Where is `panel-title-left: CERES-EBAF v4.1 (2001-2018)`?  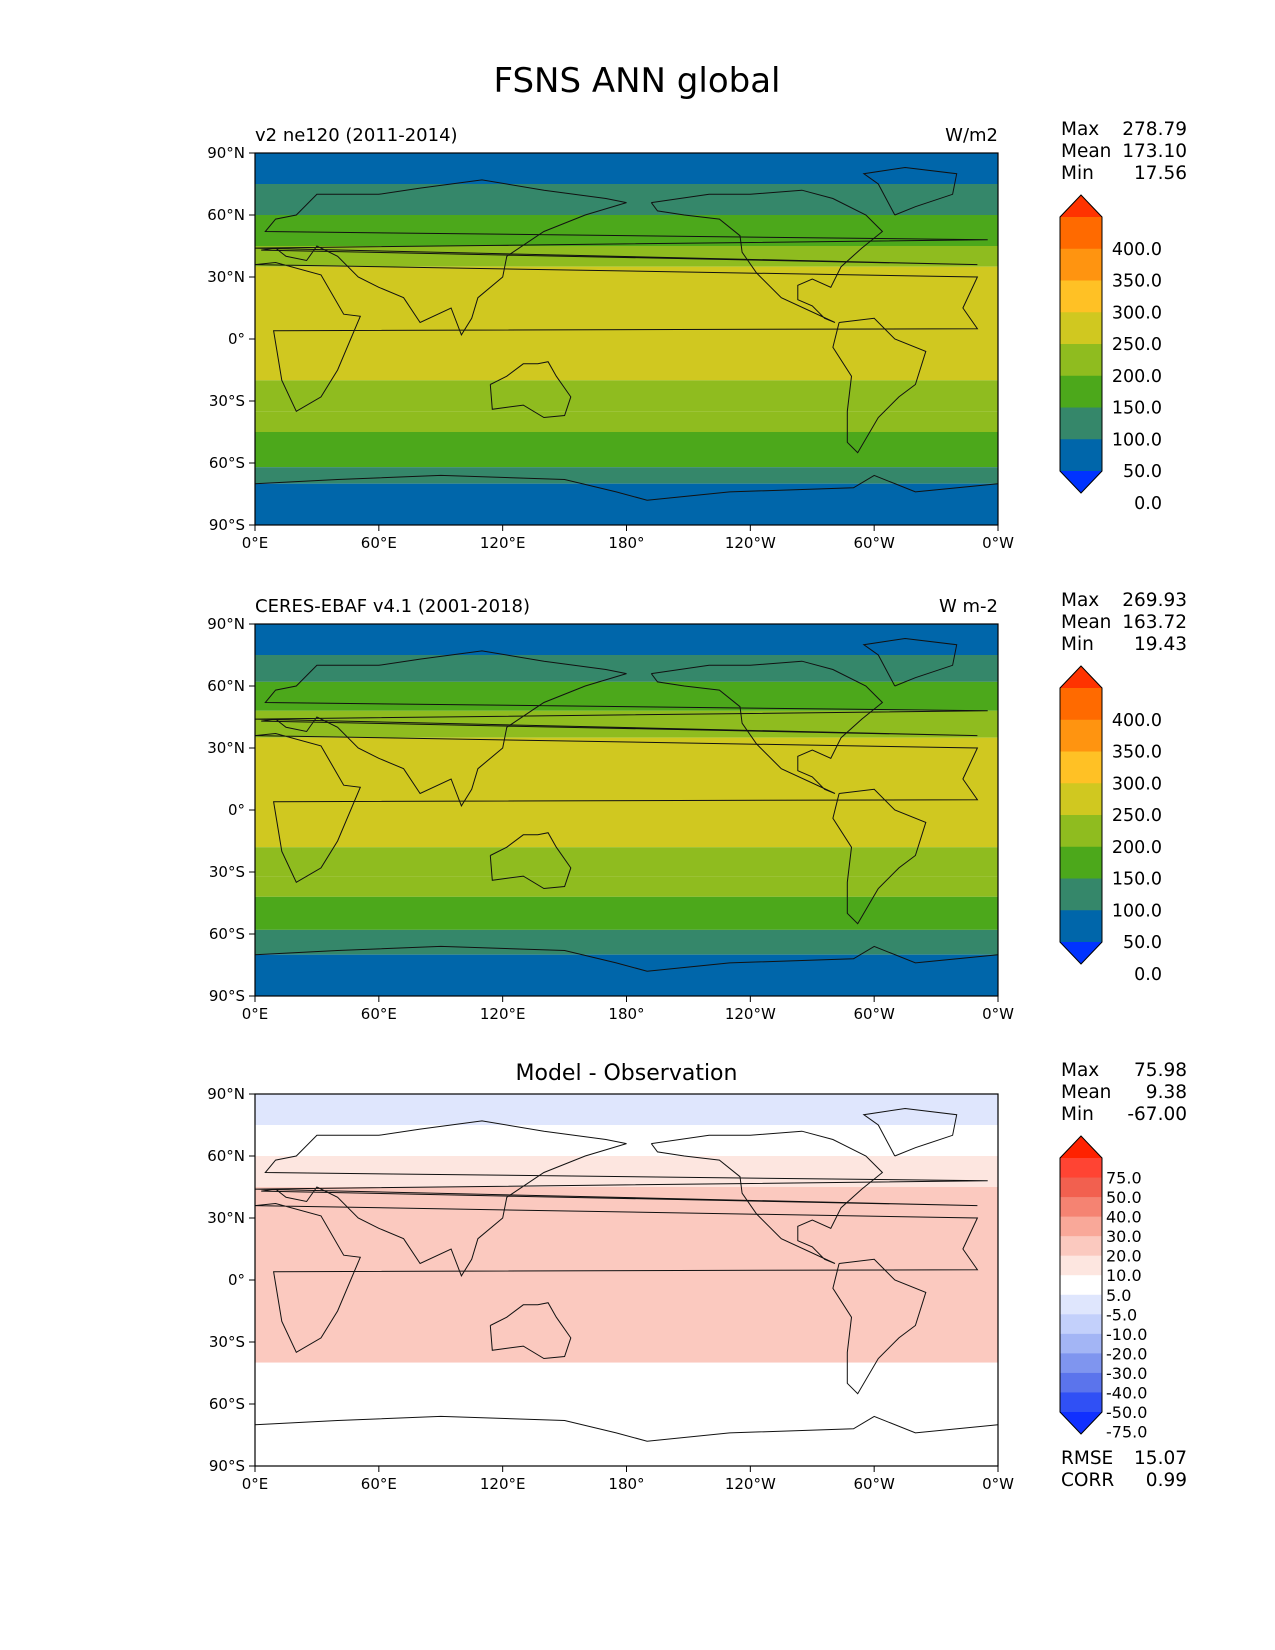
panel-title-left: CERES-EBAF v4.1 (2001-2018) is located at coordinates (392, 606).